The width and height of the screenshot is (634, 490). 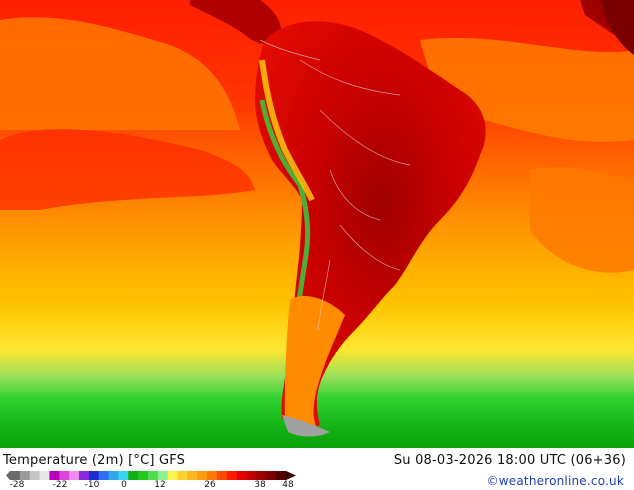 I want to click on legend-tick-label: 48, so click(x=288, y=485).